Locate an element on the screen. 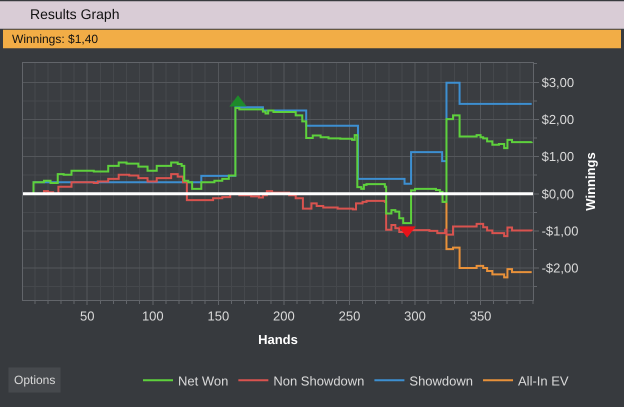  x-axis-title: Hands is located at coordinates (278, 340).